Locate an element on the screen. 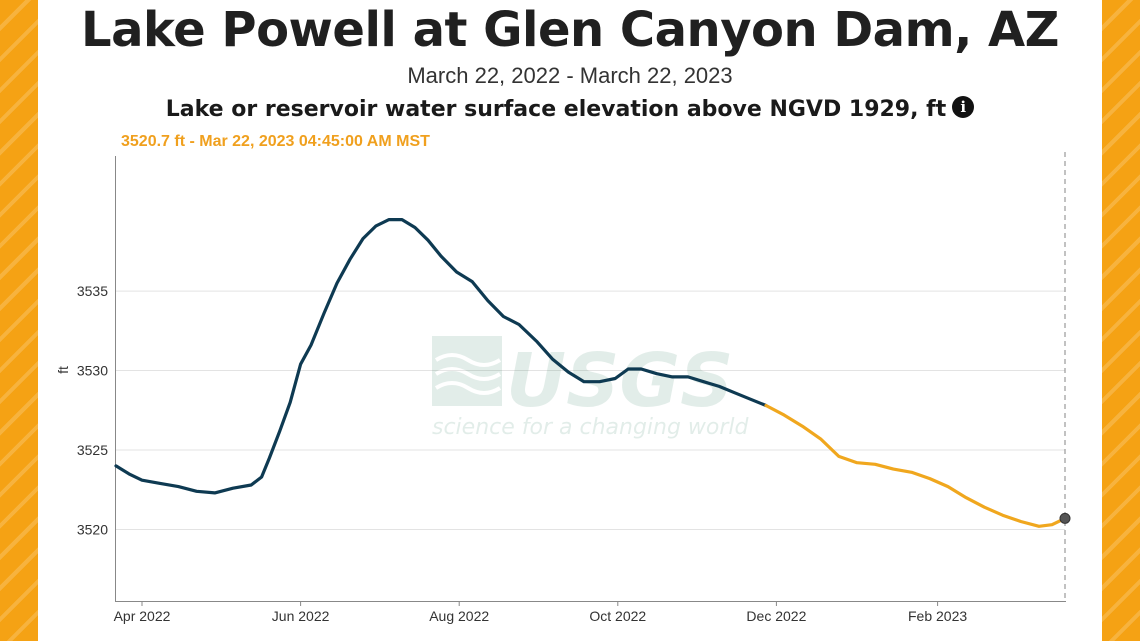 This screenshot has width=1140, height=641. chart-title: Lake Powell at Glen Canyon Dam, AZ is located at coordinates (570, 30).